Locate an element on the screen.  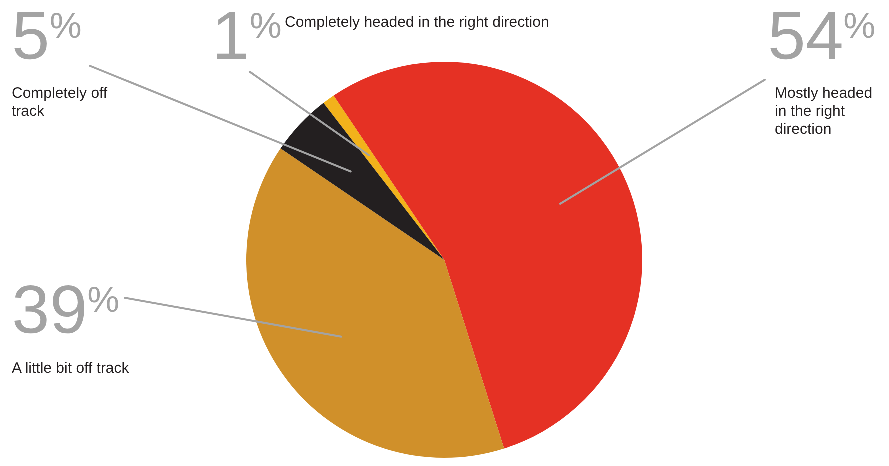
data-label: 1% is located at coordinates (247, 37).